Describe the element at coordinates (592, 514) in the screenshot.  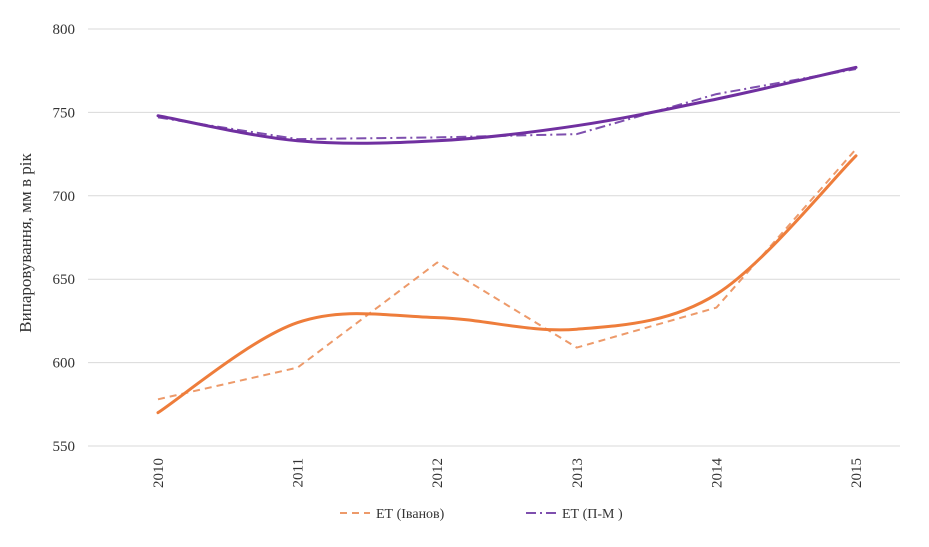
I see `legend-label: ЕТ (П-М )` at that location.